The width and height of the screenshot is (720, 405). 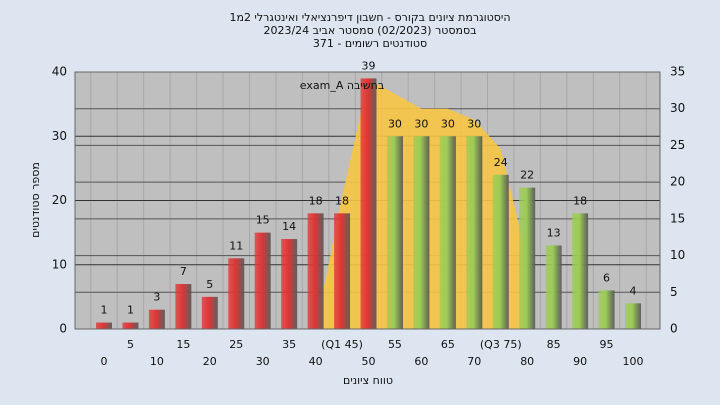 I want to click on x-tick-label: 60, so click(x=421, y=361).